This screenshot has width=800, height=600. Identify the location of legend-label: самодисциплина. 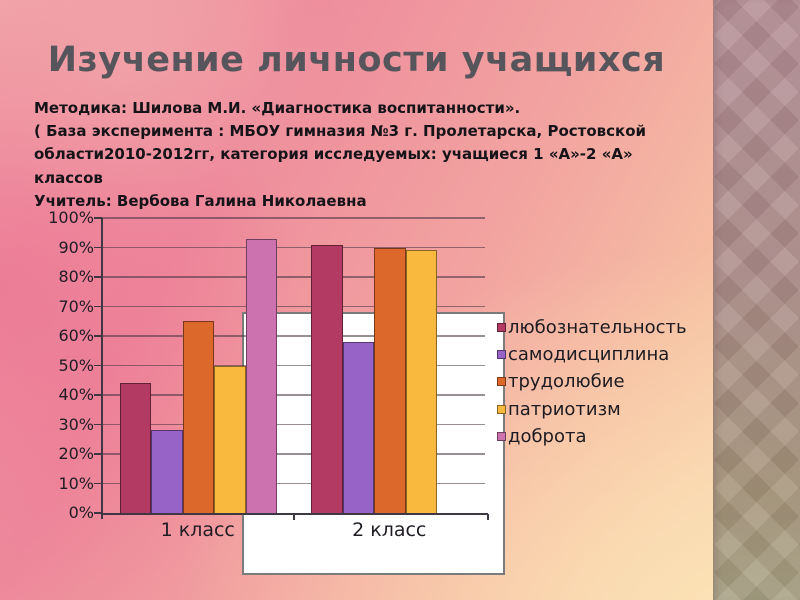
(589, 354).